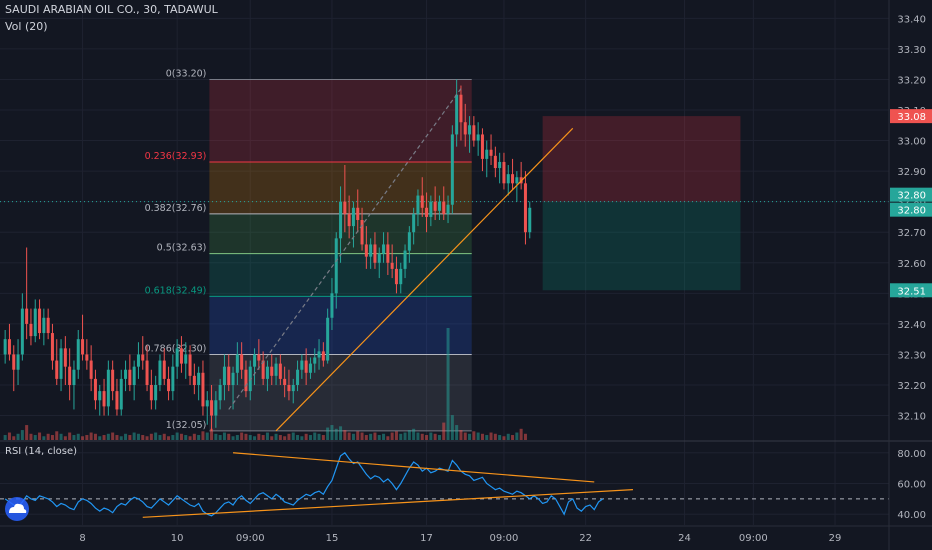  I want to click on time-tick-label: 15, so click(332, 538).